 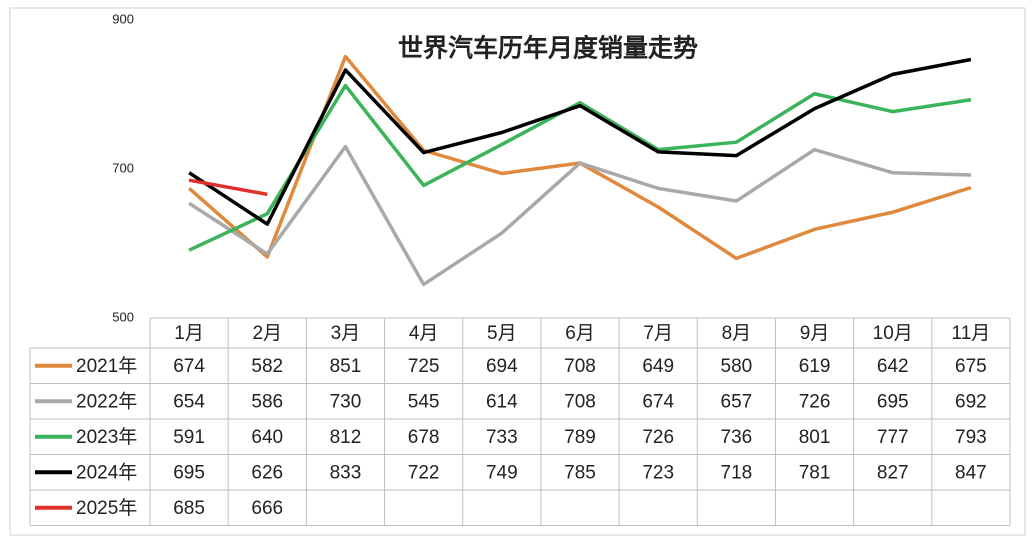 What do you see at coordinates (502, 366) in the screenshot?
I see `table-value: 694` at bounding box center [502, 366].